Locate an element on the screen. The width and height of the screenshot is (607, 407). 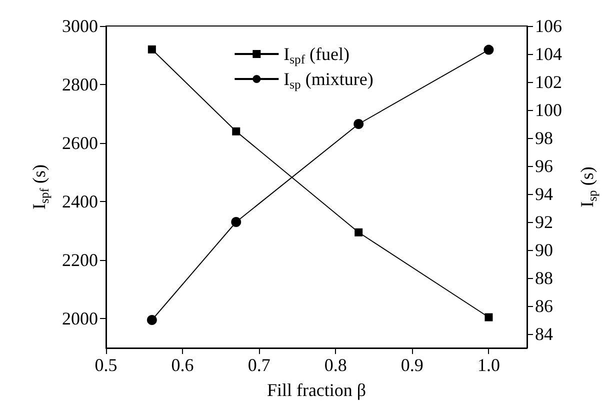
y2-tick-label: 88 is located at coordinates (544, 278).